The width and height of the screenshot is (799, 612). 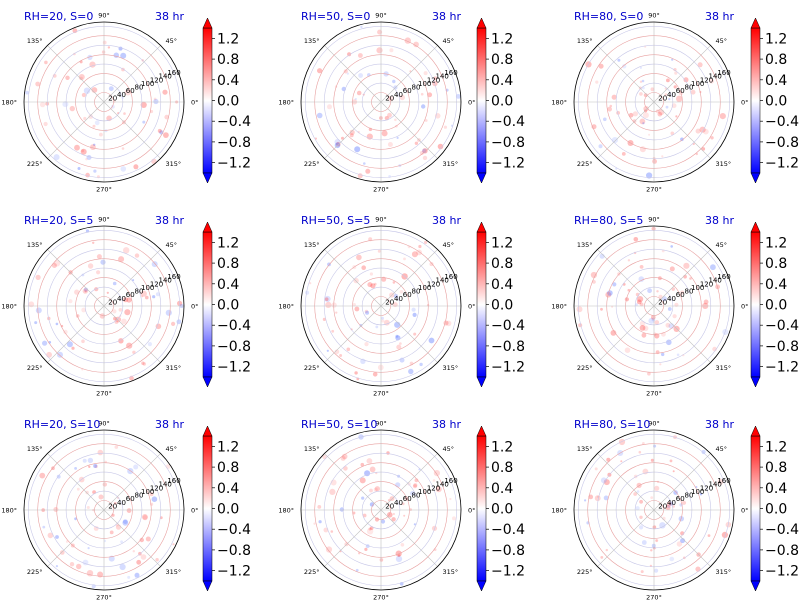 I want to click on angular-tick-label: 225°, so click(x=312, y=572).